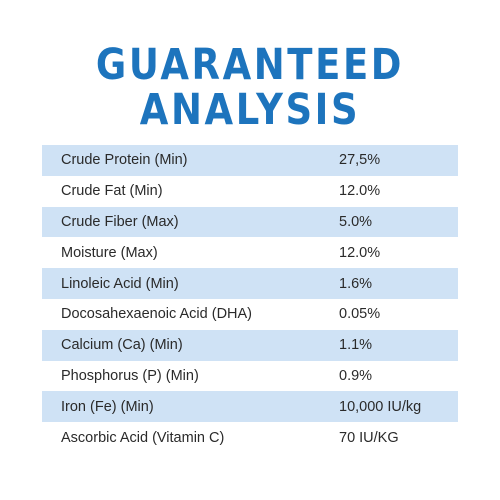 Image resolution: width=500 pixels, height=500 pixels. Describe the element at coordinates (356, 221) in the screenshot. I see `nutrient-value: 5.0%` at that location.